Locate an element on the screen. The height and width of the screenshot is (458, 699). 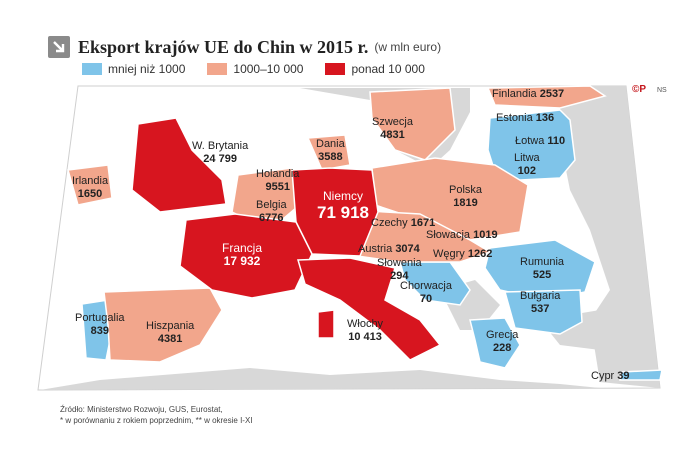
country-irlandia is located at coordinates (90, 185).